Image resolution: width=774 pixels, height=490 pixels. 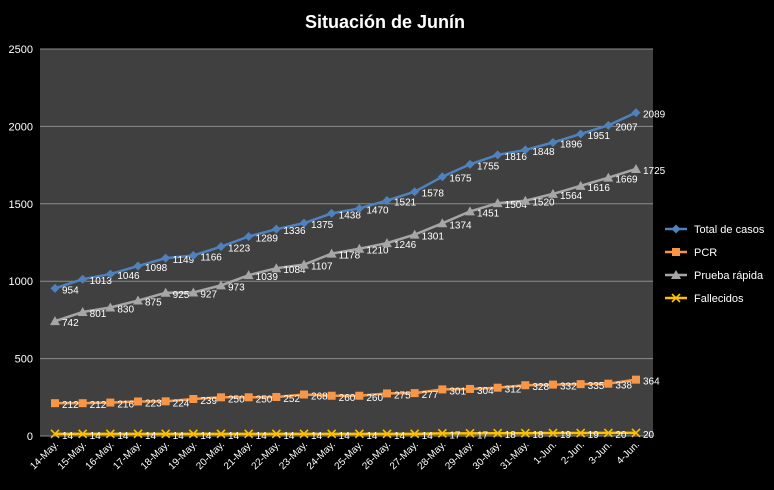 What do you see at coordinates (322, 225) in the screenshot?
I see `data-label: 1375` at bounding box center [322, 225].